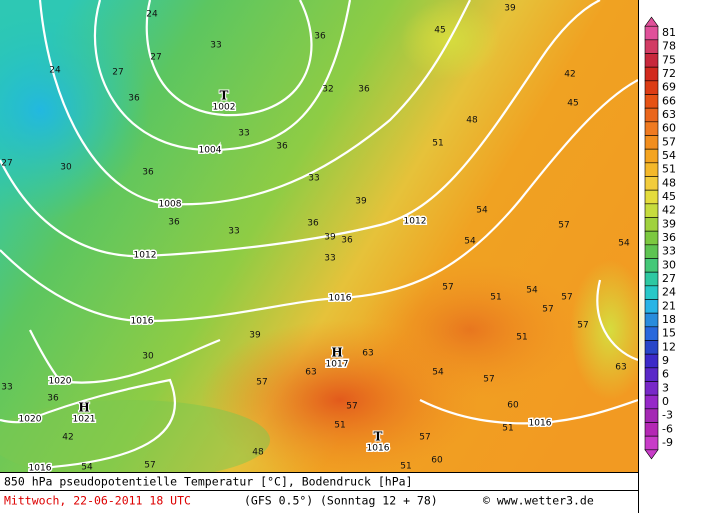 The width and height of the screenshot is (704, 513). What do you see at coordinates (336, 353) in the screenshot?
I see `pressure-symbol: H` at bounding box center [336, 353].